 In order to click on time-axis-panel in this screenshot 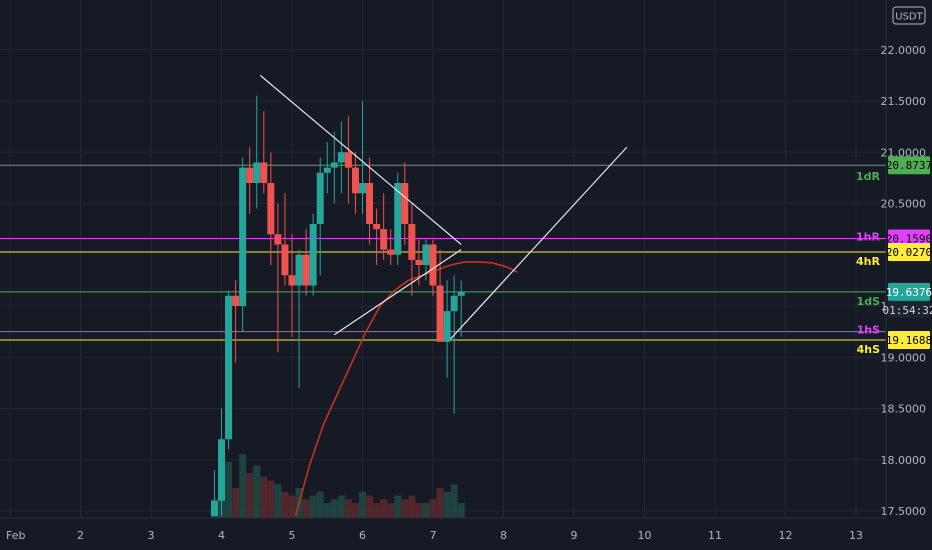, I will do `click(466, 534)`.